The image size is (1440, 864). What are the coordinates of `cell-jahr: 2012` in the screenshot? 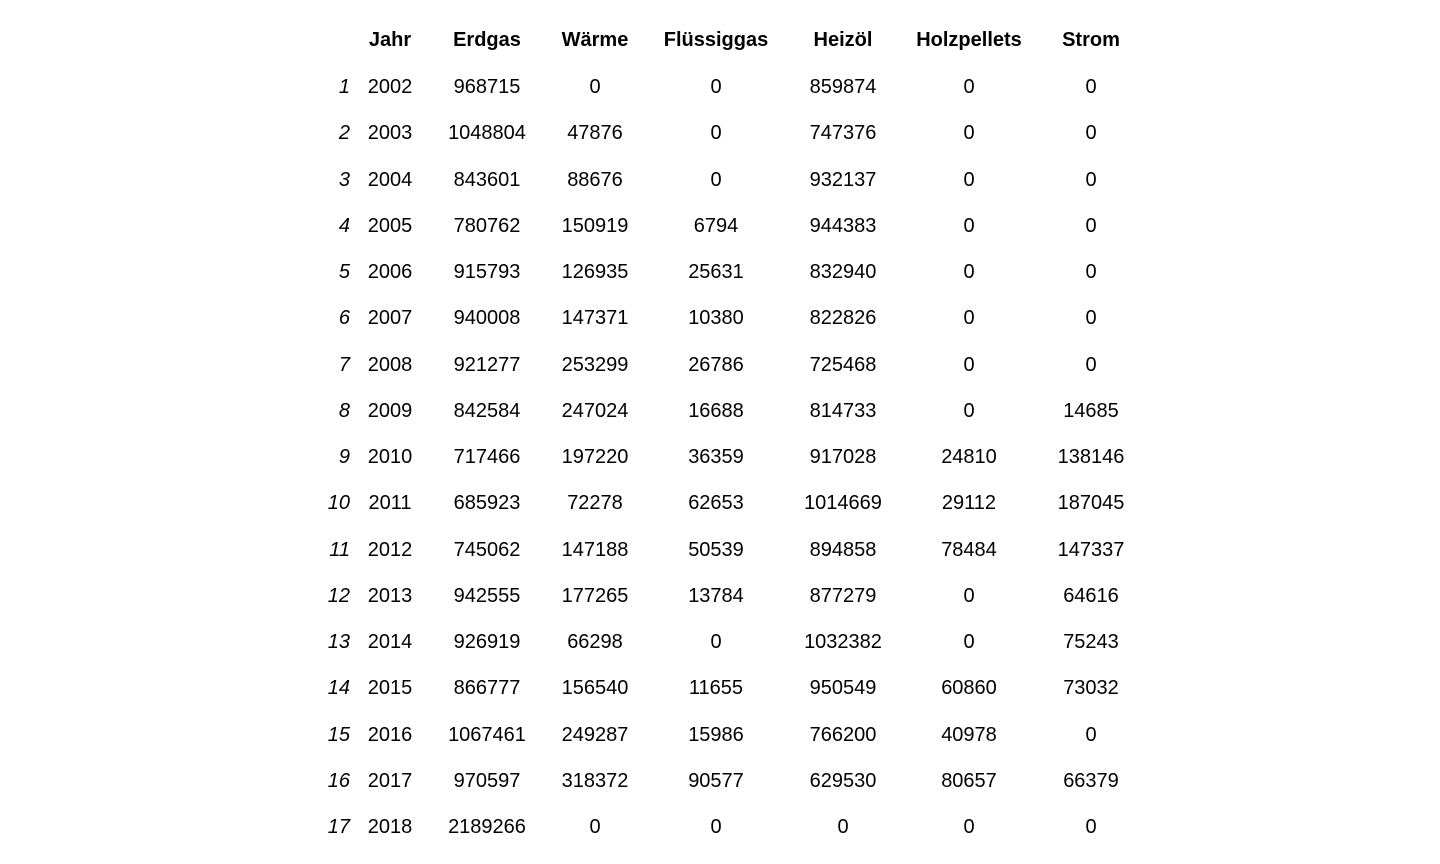 It's located at (390, 549).